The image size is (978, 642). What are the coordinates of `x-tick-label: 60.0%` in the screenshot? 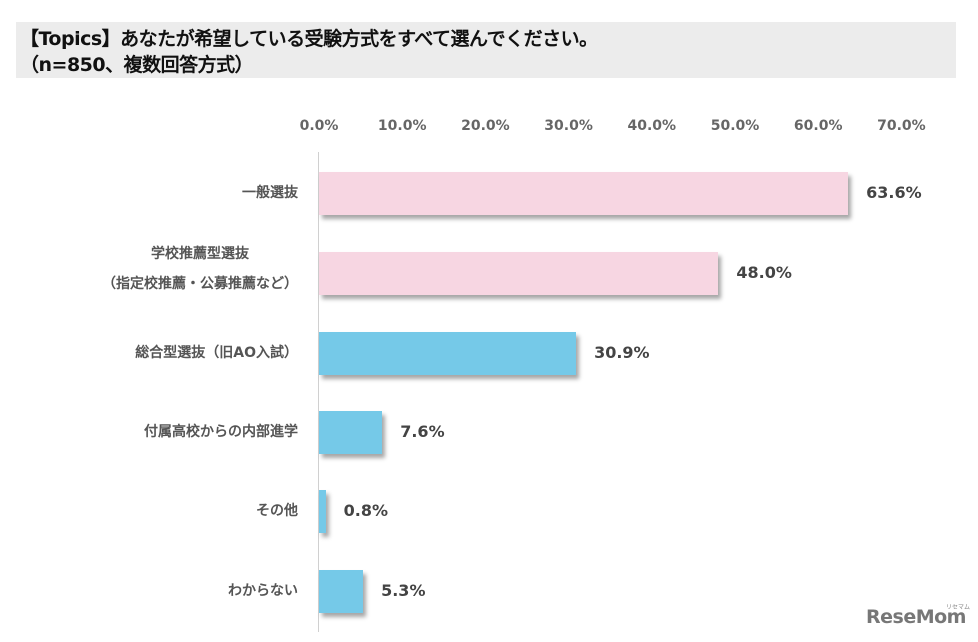 It's located at (818, 126).